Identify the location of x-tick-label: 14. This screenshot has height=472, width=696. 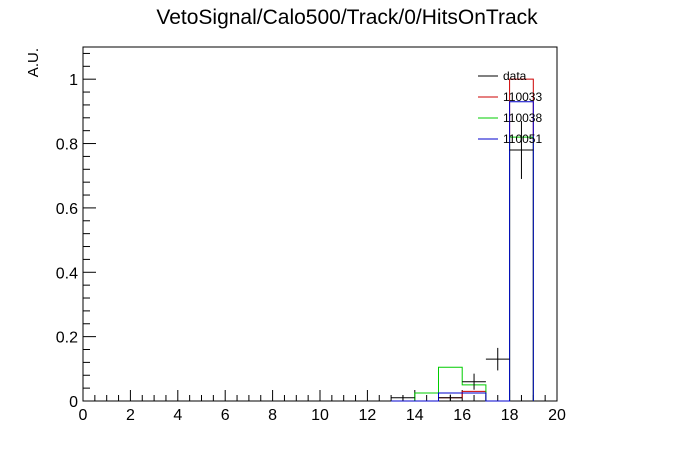
(415, 415).